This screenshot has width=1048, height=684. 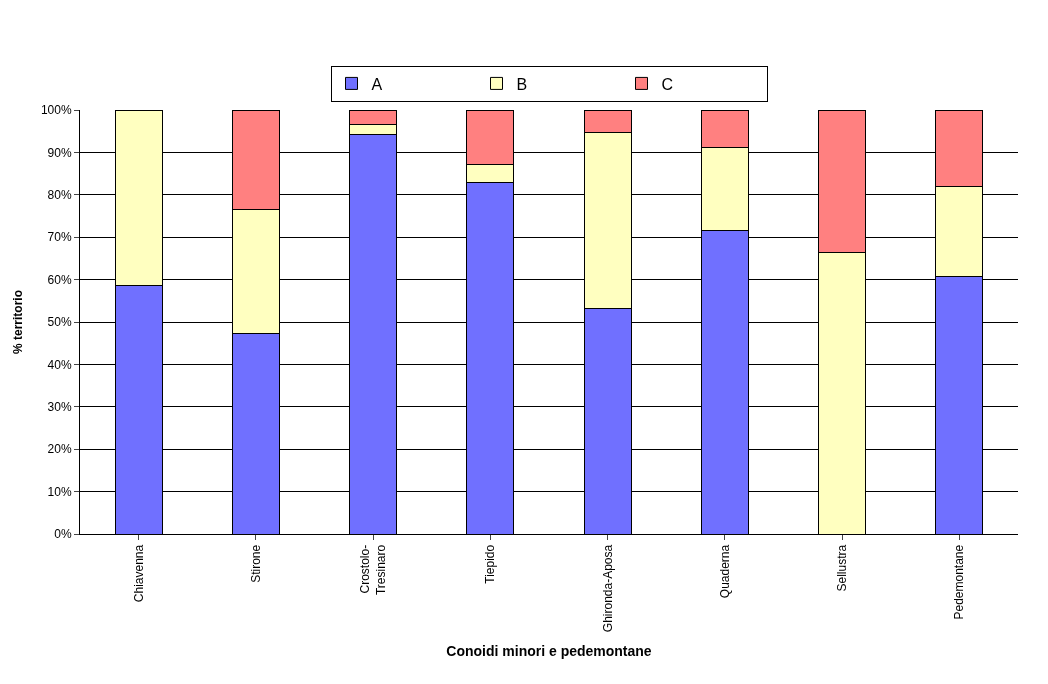 What do you see at coordinates (842, 568) in the screenshot?
I see `x-tick-label: Sellustra` at bounding box center [842, 568].